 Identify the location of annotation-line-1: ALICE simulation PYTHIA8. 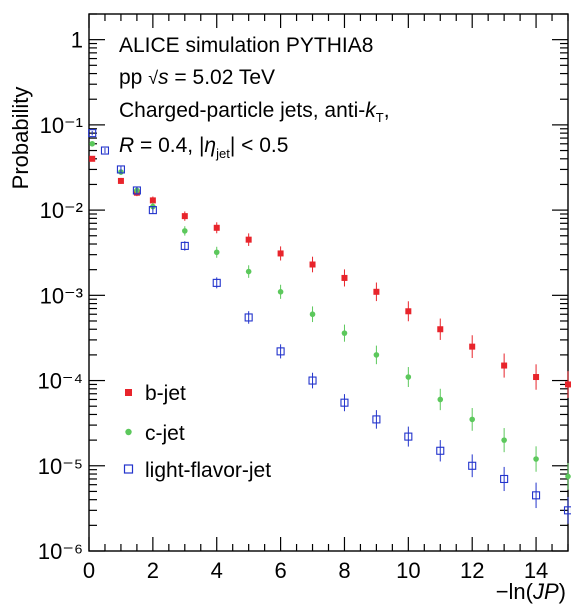
(246, 45).